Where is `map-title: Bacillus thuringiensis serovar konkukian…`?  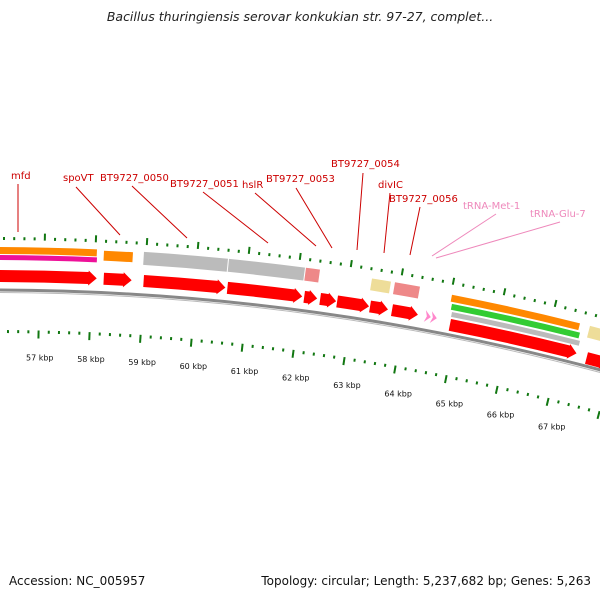 map-title: Bacillus thuringiensis serovar konkukian… is located at coordinates (300, 16).